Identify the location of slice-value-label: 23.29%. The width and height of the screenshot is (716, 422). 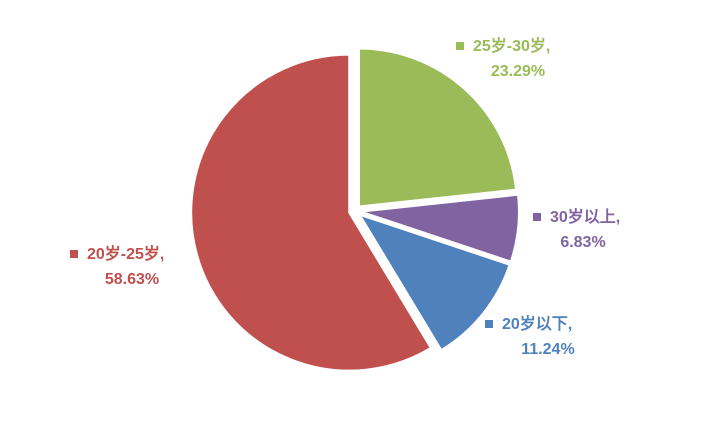
(518, 71).